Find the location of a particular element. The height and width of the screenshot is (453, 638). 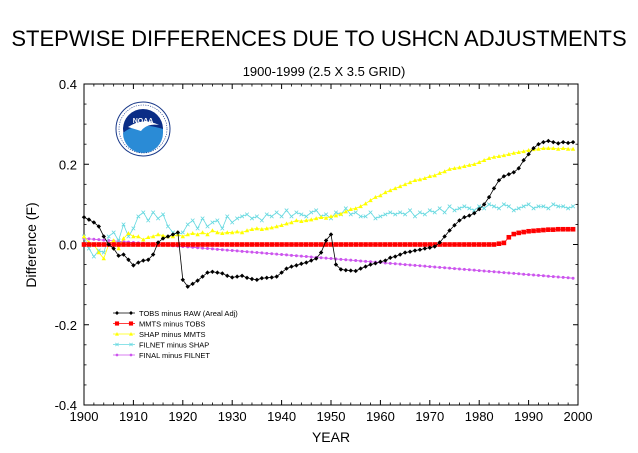

legend-label: SHAP minus MMTS is located at coordinates (172, 334).